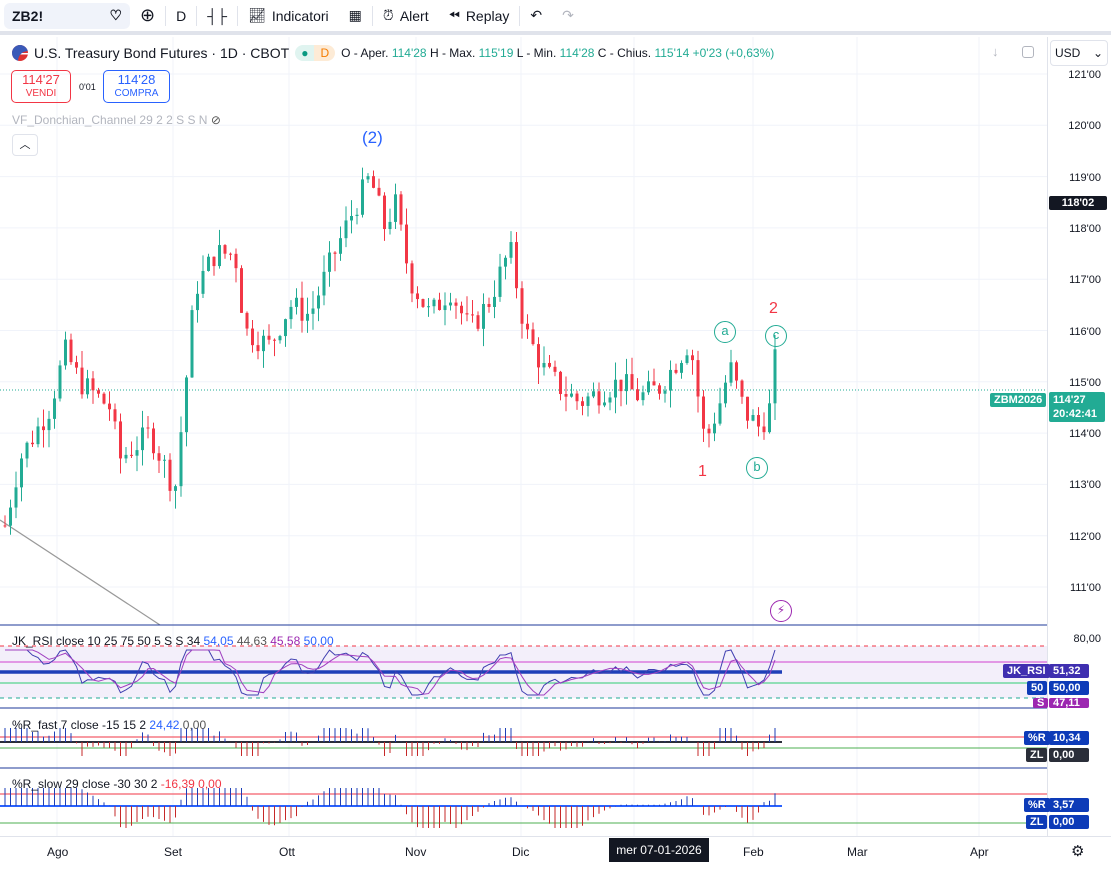  What do you see at coordinates (110, 120) in the screenshot?
I see `donchian-label: VF_Donchian_Channel 29 2 2 S S N` at bounding box center [110, 120].